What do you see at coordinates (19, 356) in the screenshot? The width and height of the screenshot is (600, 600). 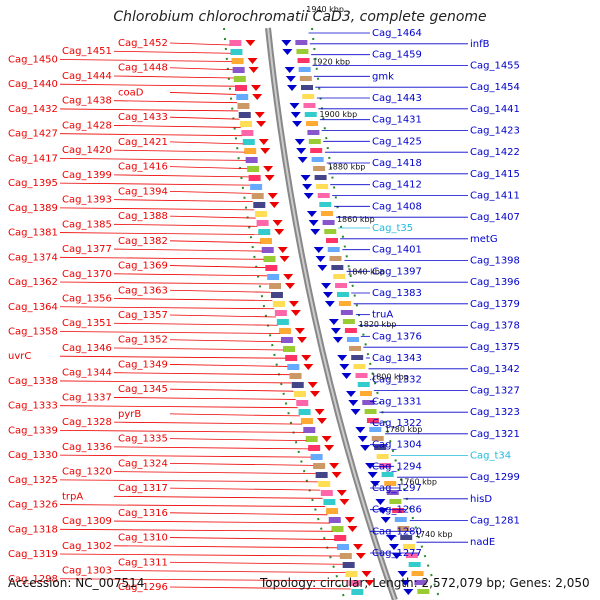 I see `left-gene-label: uvrC` at bounding box center [19, 356].